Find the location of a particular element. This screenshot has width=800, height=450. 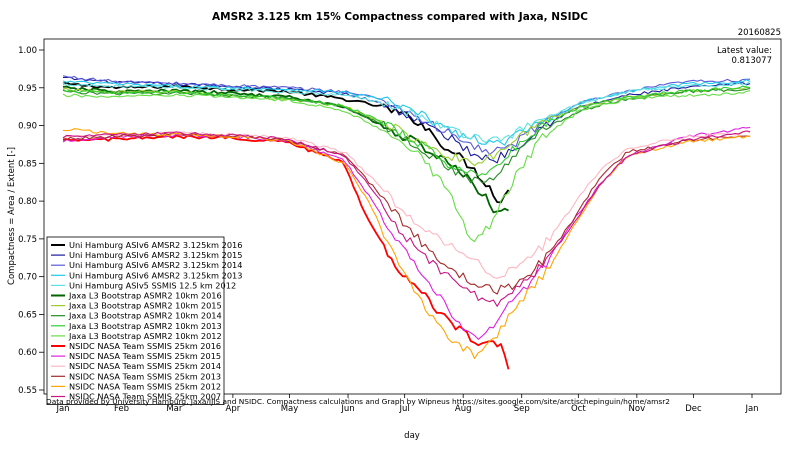

legend-item: Uni Hamburg ASIv5 SSMIS 12.5 km 2012 is located at coordinates (152, 285).